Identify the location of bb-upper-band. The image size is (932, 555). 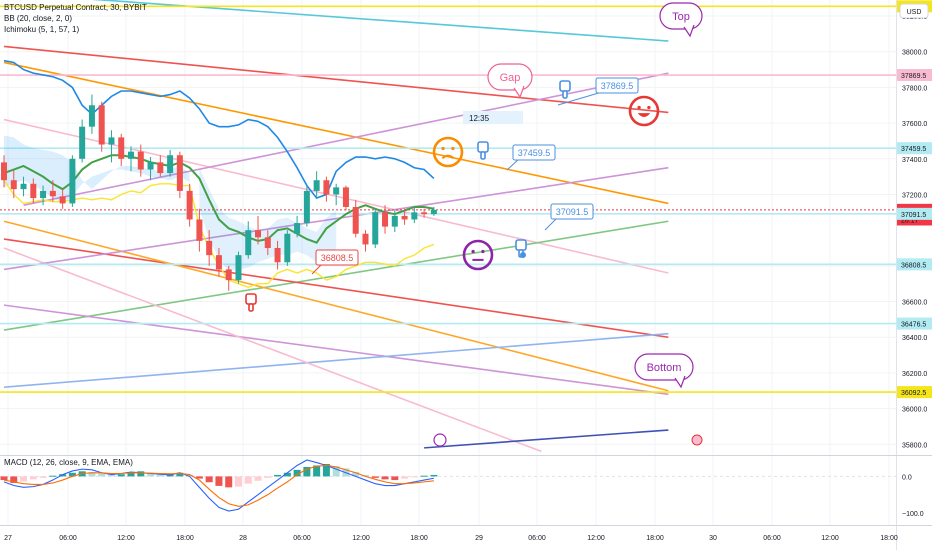
(219, 129).